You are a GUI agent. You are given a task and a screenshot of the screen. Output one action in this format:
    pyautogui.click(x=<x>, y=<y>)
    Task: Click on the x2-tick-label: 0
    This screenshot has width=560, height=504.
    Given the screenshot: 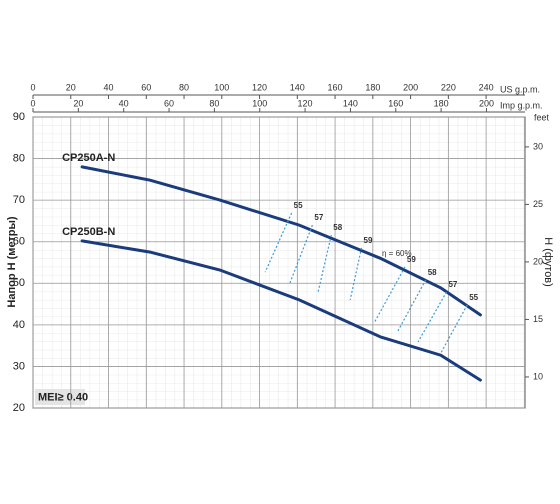 What is the action you would take?
    pyautogui.click(x=32, y=103)
    